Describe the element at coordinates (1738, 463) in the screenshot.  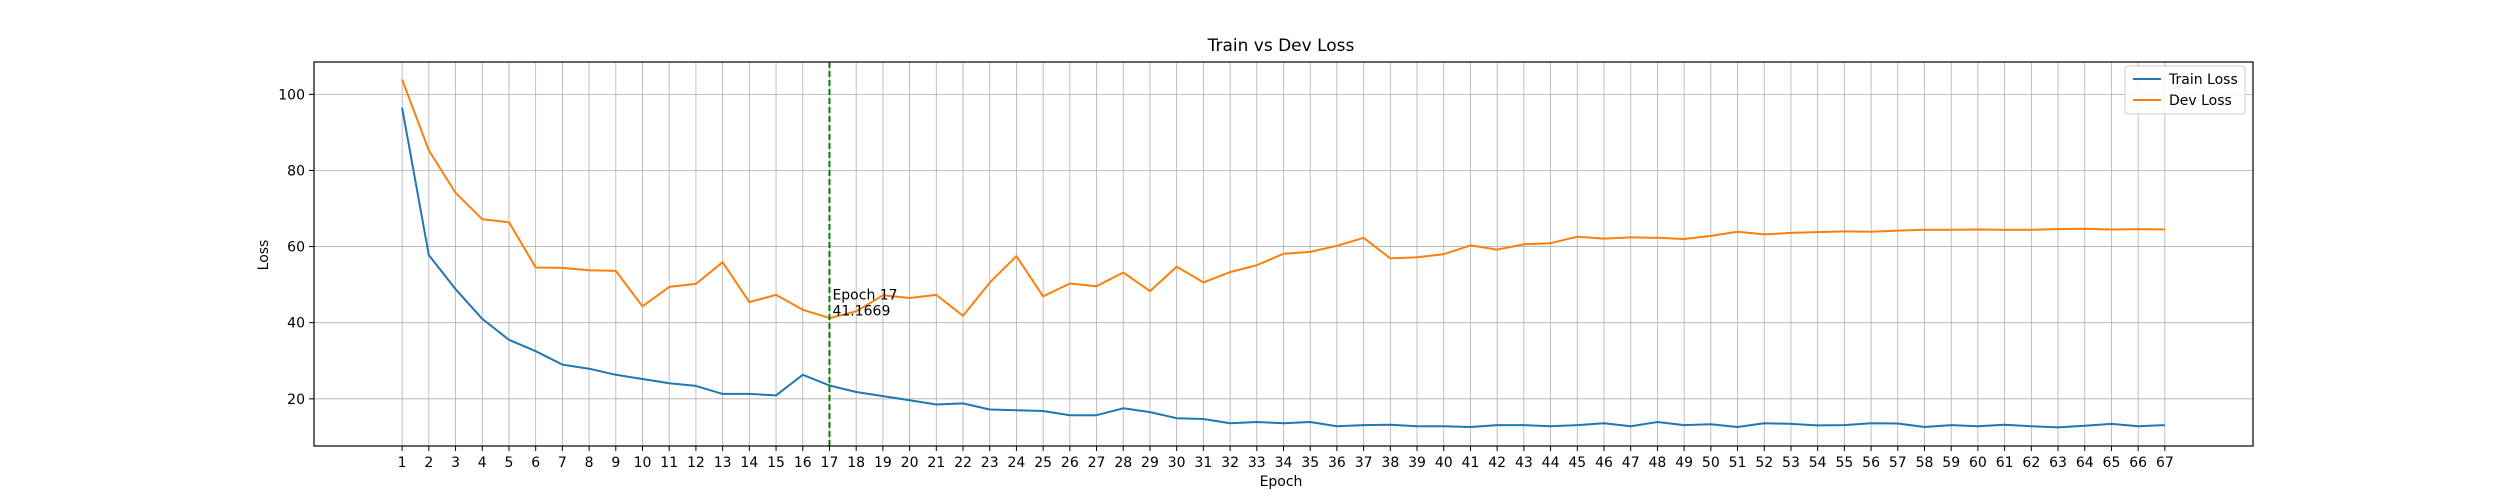
I see `x-tick-label: 51` at that location.